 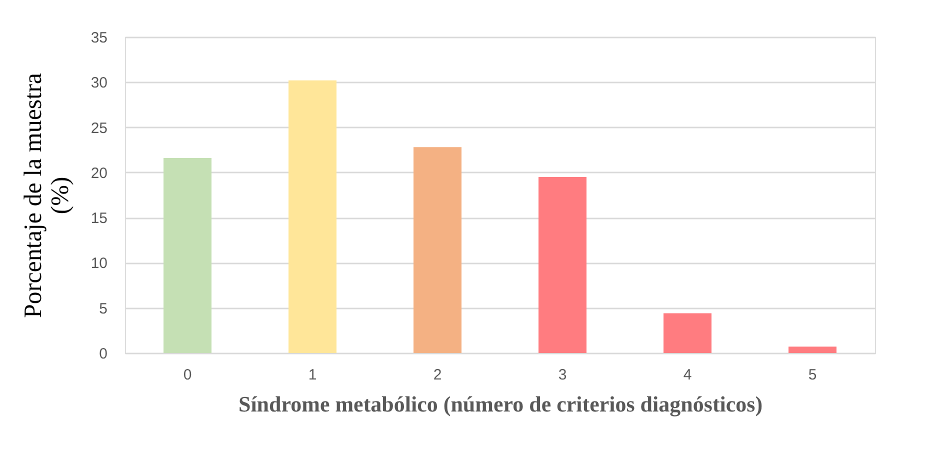 What do you see at coordinates (687, 375) in the screenshot?
I see `x-tick-label: 4` at bounding box center [687, 375].